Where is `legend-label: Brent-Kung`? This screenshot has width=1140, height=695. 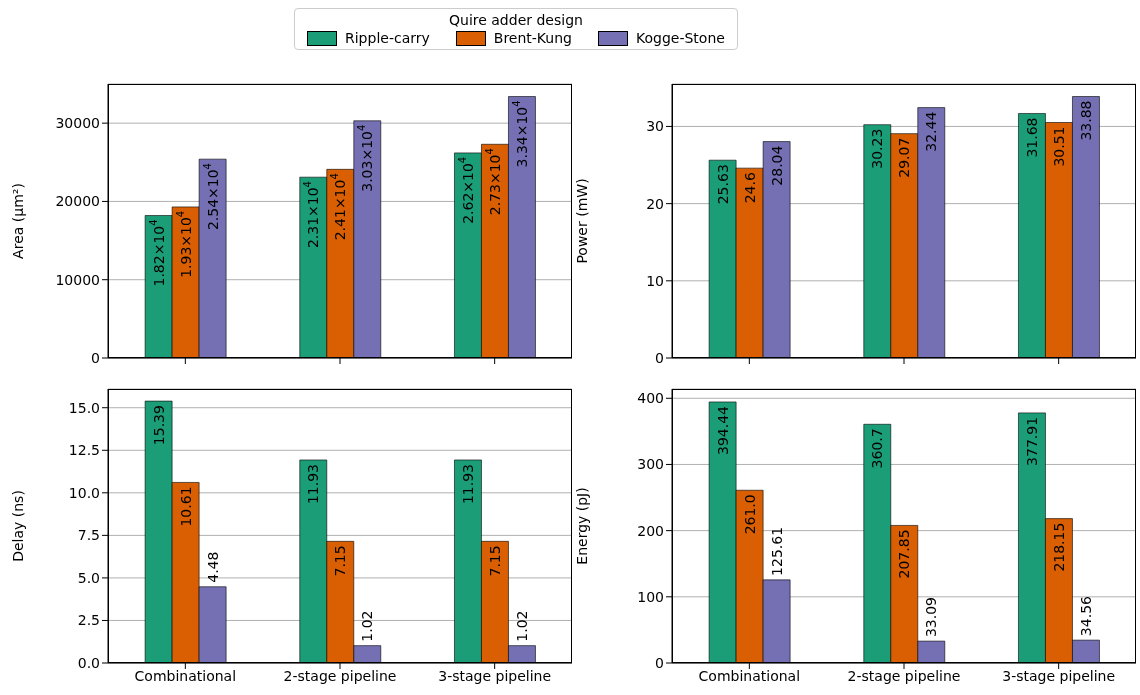
legend-label: Brent-Kung is located at coordinates (532, 38).